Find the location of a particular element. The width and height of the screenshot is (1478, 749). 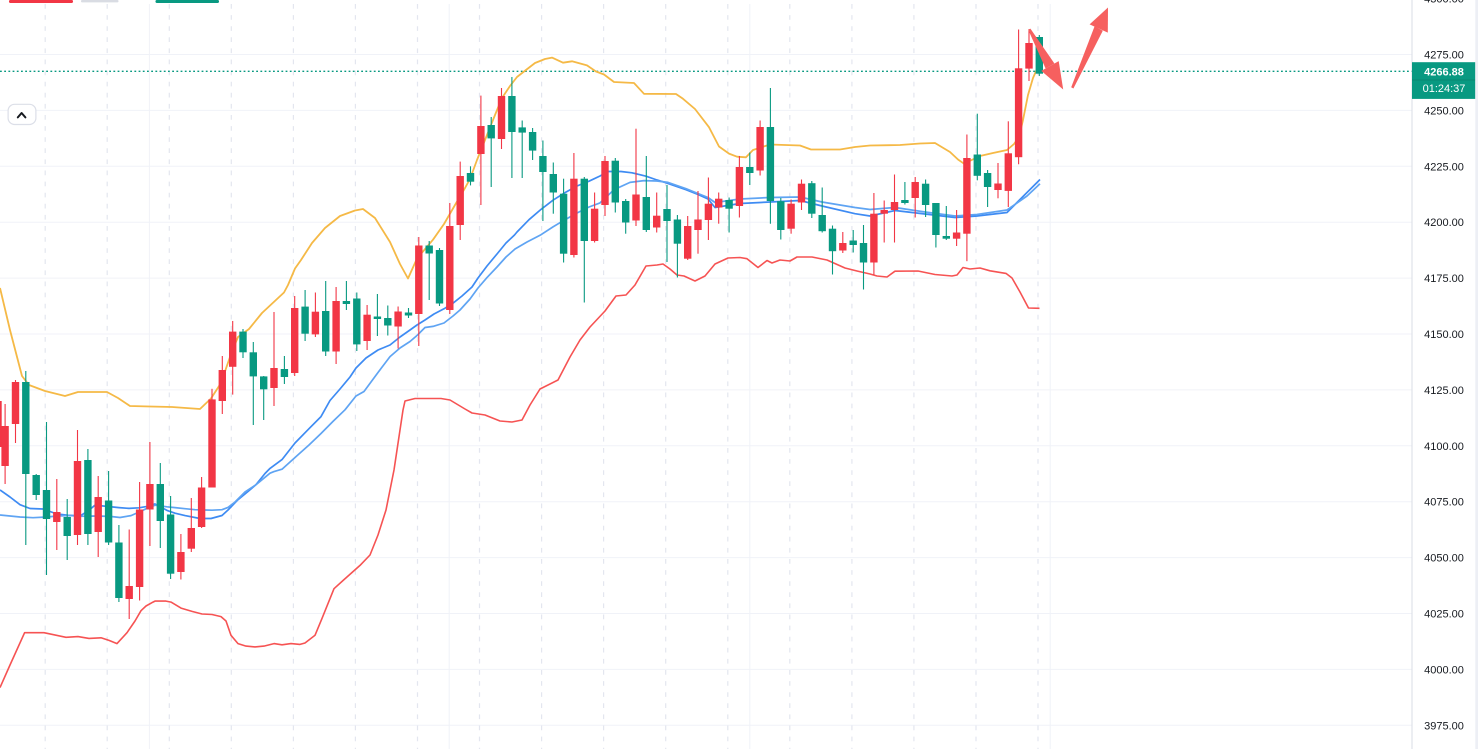

svg-text: 4200.00 is located at coordinates (1444, 223).